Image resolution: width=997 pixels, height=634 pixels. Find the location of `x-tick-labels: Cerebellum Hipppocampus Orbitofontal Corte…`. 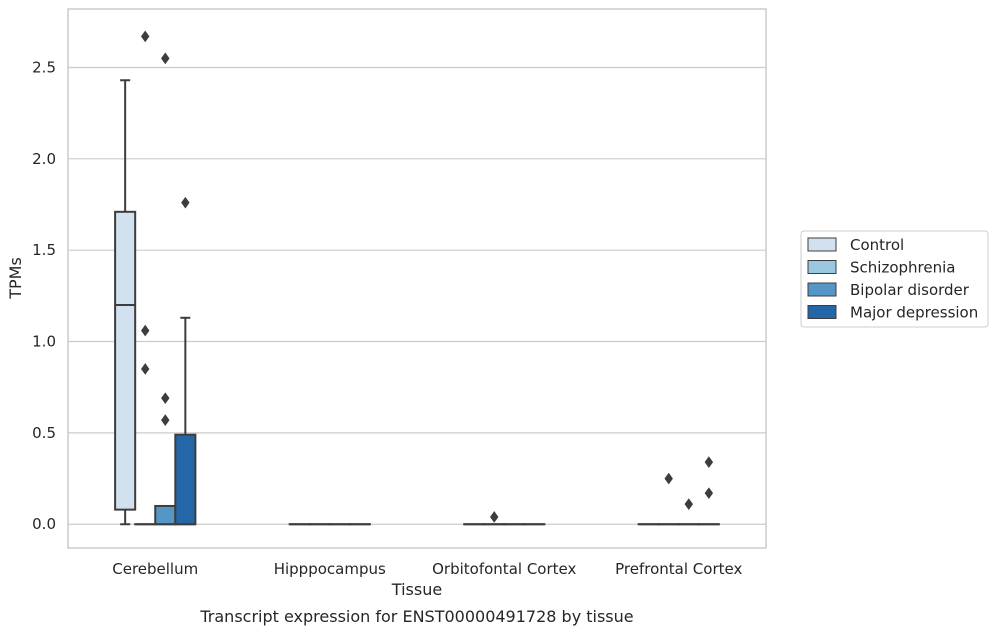

x-tick-labels: Cerebellum Hipppocampus Orbitofontal Corte… is located at coordinates (427, 569).